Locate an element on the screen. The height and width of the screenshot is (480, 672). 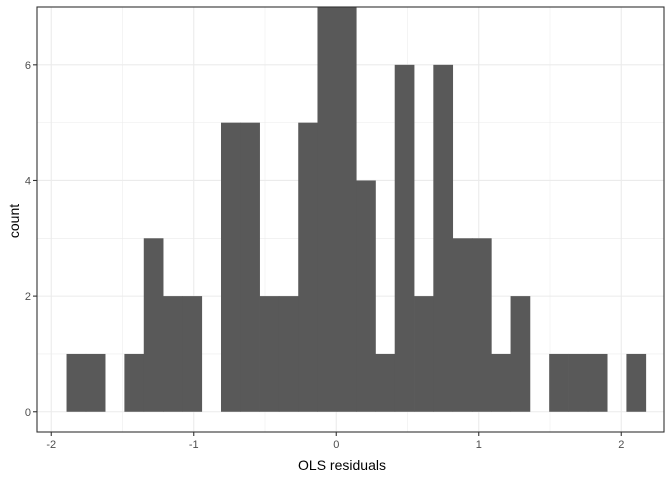
y-axis-title: count is located at coordinates (14, 221).